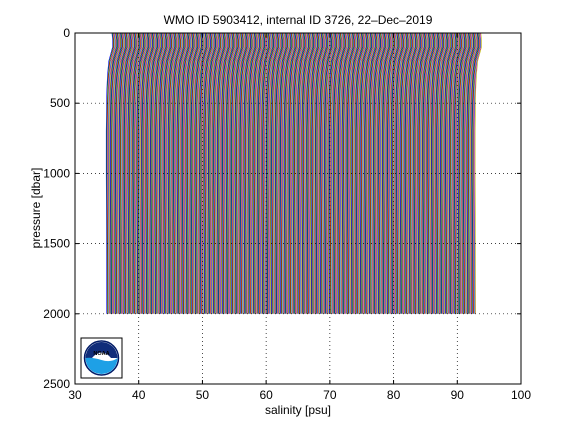  I want to click on x-tick-label: 90, so click(458, 395).